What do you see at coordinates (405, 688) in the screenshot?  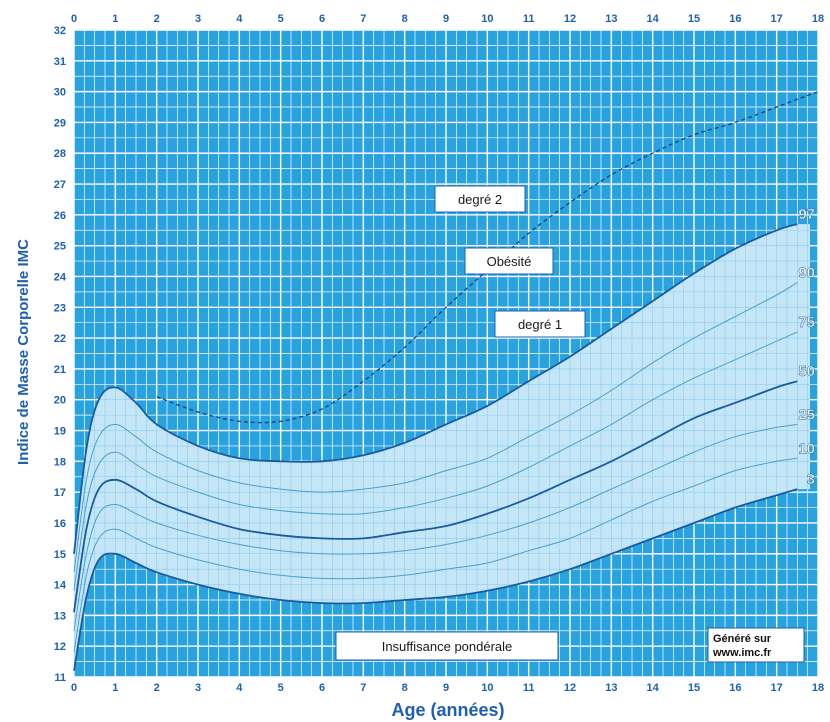 I see `x-tick-label-bottom: 8` at bounding box center [405, 688].